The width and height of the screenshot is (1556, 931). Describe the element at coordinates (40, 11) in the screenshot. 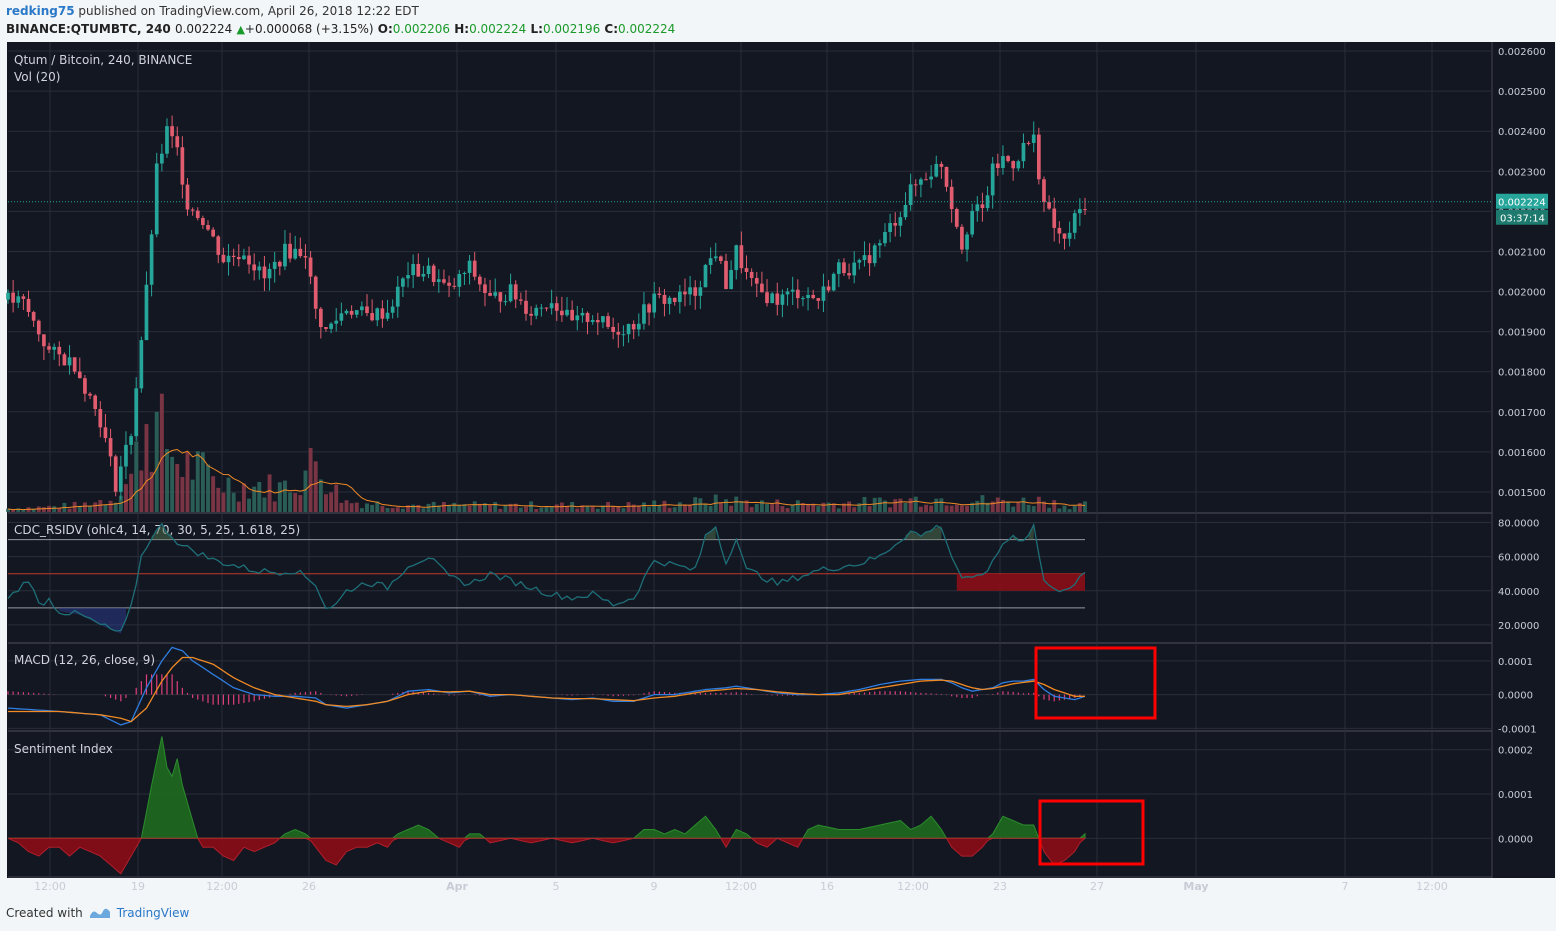

I see `author-link: redking75` at that location.